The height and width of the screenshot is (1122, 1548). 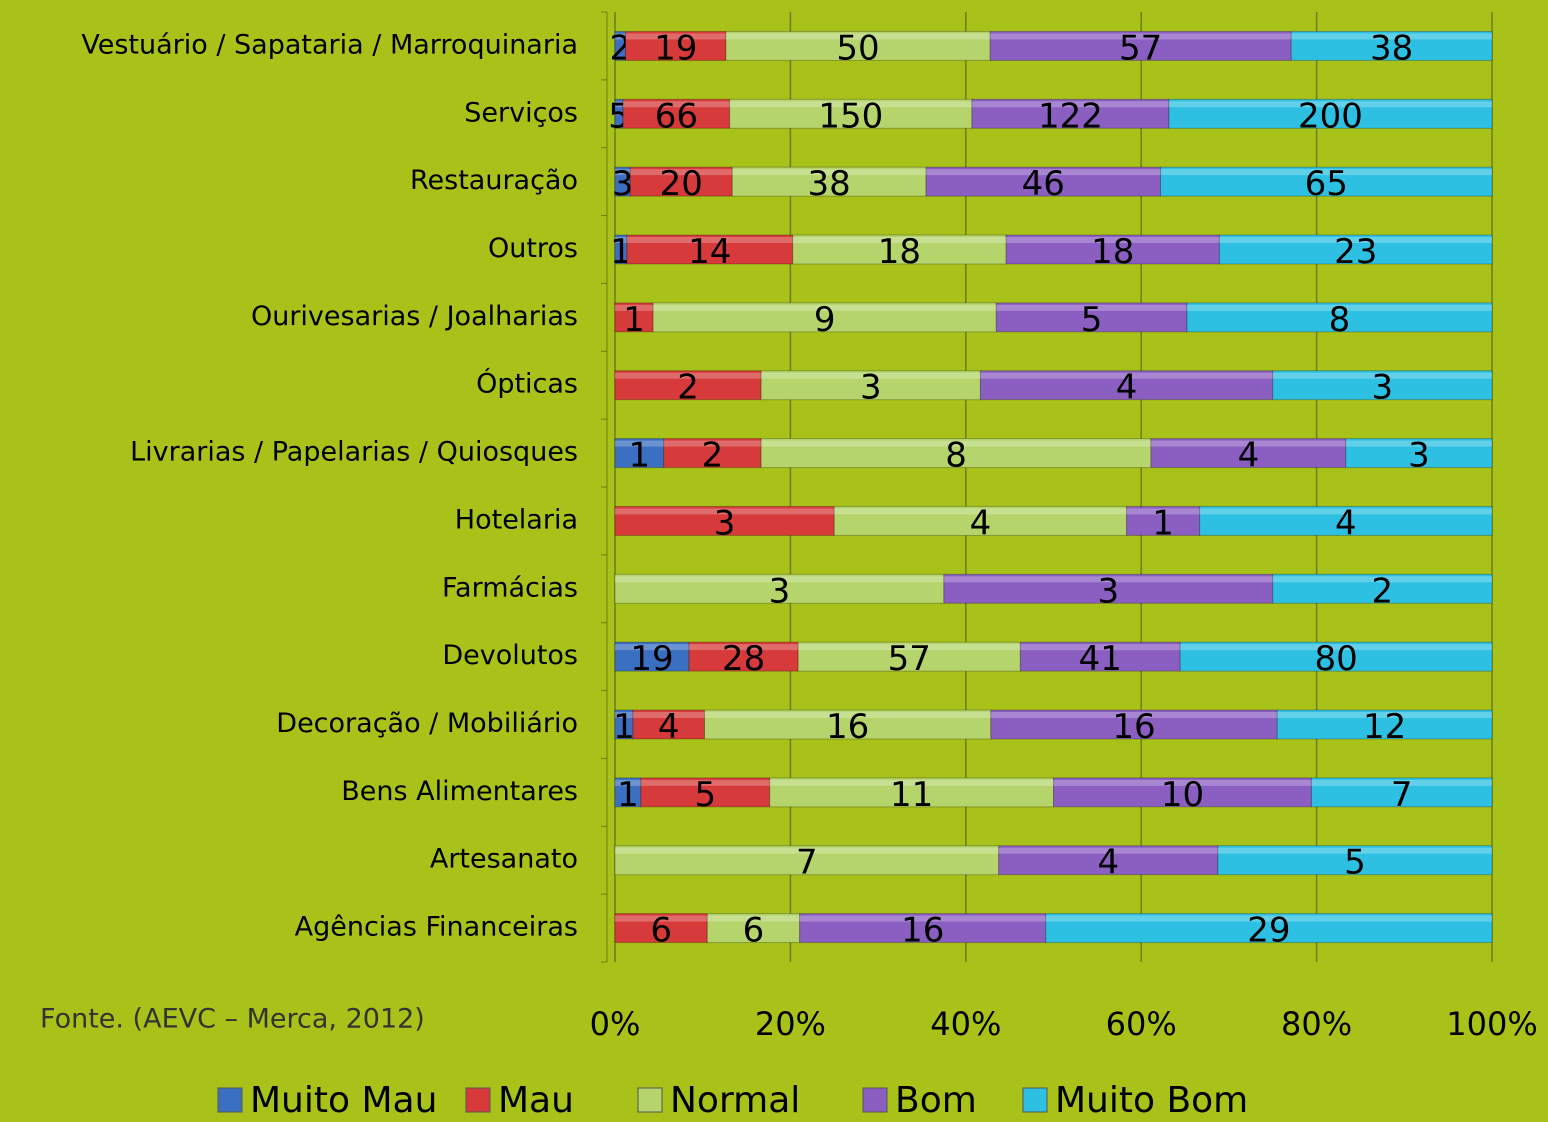 What do you see at coordinates (343, 1100) in the screenshot?
I see `legend-label: Muito Mau` at bounding box center [343, 1100].